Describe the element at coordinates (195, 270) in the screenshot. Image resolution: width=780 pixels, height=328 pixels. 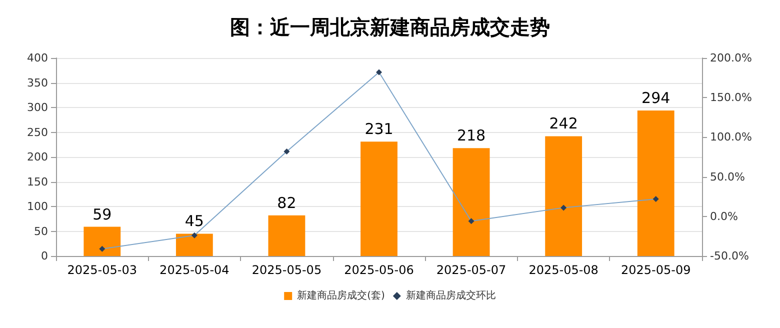
I see `x-tick-label: 2025-05-04` at that location.